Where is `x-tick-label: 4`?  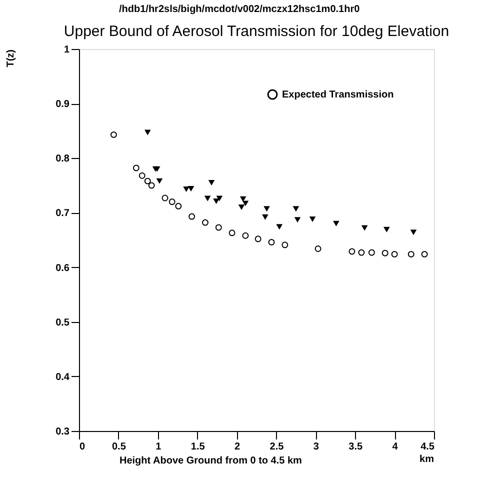
x-tick-label: 4 is located at coordinates (395, 447).